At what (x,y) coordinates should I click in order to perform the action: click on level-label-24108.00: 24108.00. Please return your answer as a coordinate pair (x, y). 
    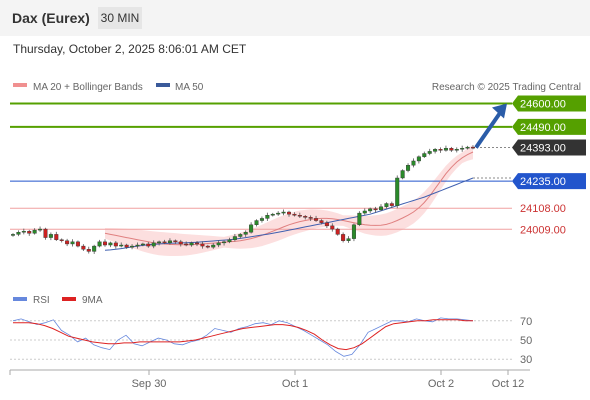
    Looking at the image, I should click on (543, 209).